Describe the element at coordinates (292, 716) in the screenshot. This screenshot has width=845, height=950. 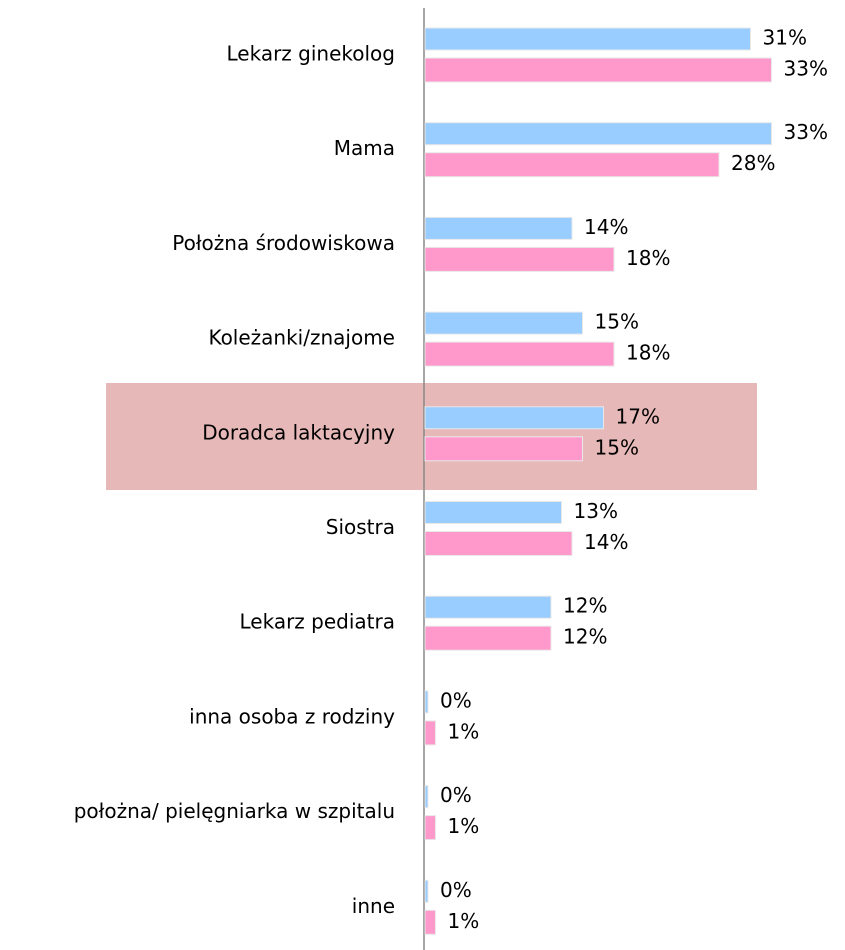
I see `category-label: inna osoba z rodziny` at that location.